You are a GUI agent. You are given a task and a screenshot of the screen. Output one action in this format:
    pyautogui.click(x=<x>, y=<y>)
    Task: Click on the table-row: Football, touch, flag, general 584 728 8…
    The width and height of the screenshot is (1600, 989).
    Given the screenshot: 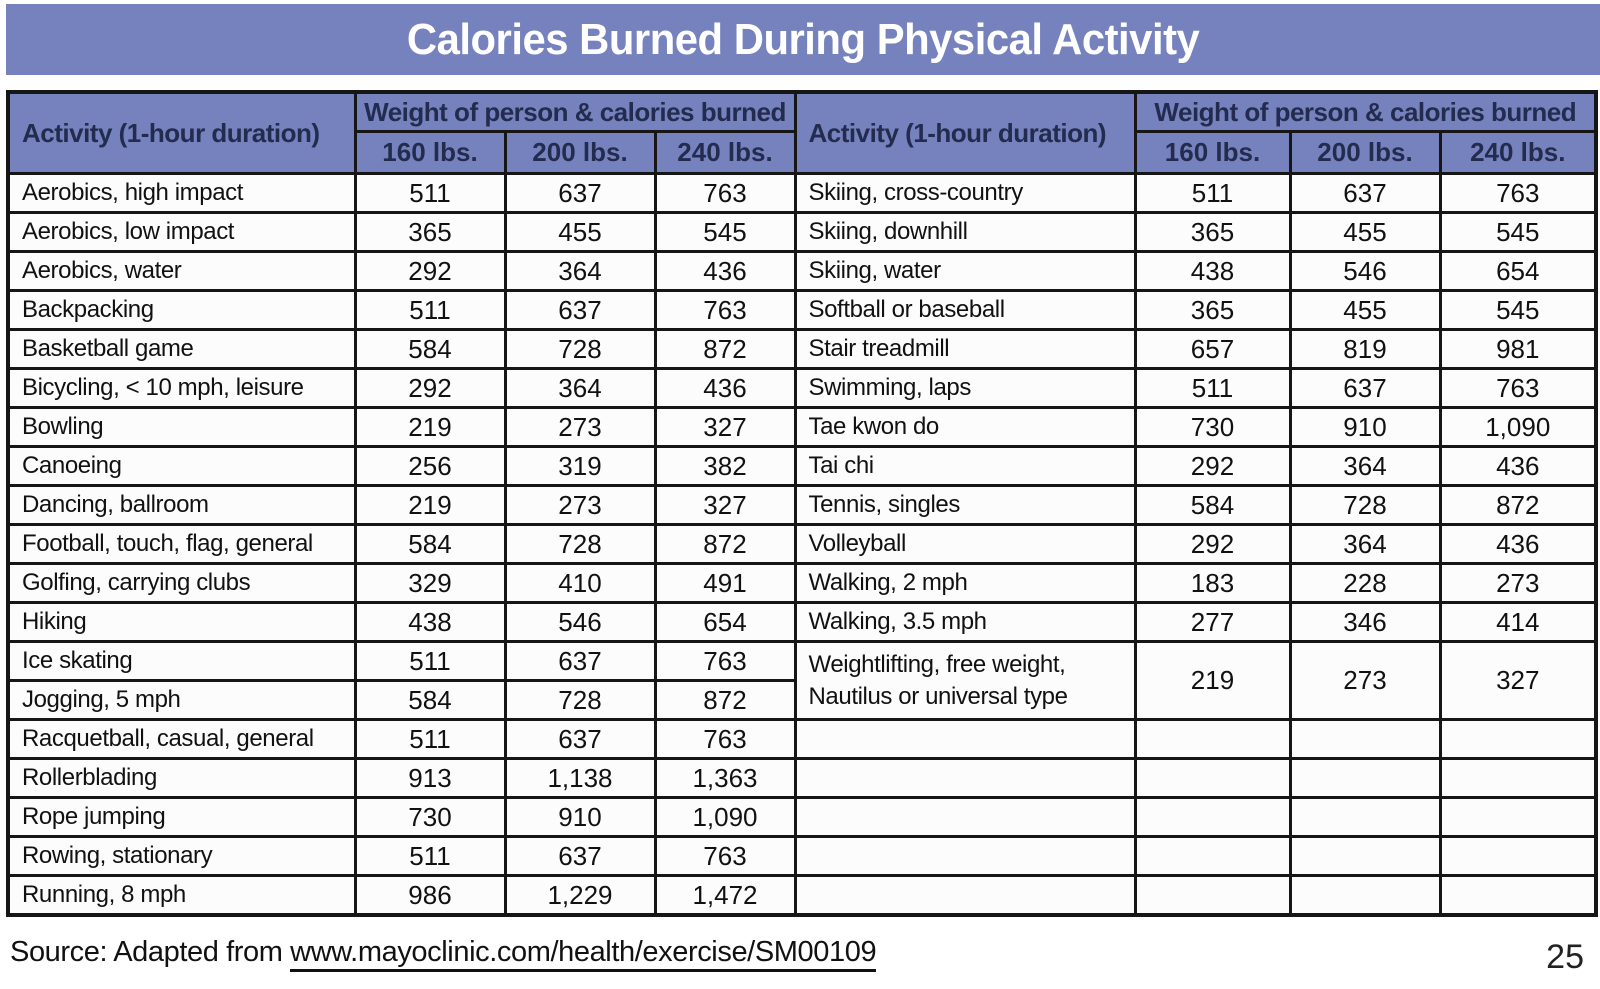 What is the action you would take?
    pyautogui.click(x=802, y=544)
    